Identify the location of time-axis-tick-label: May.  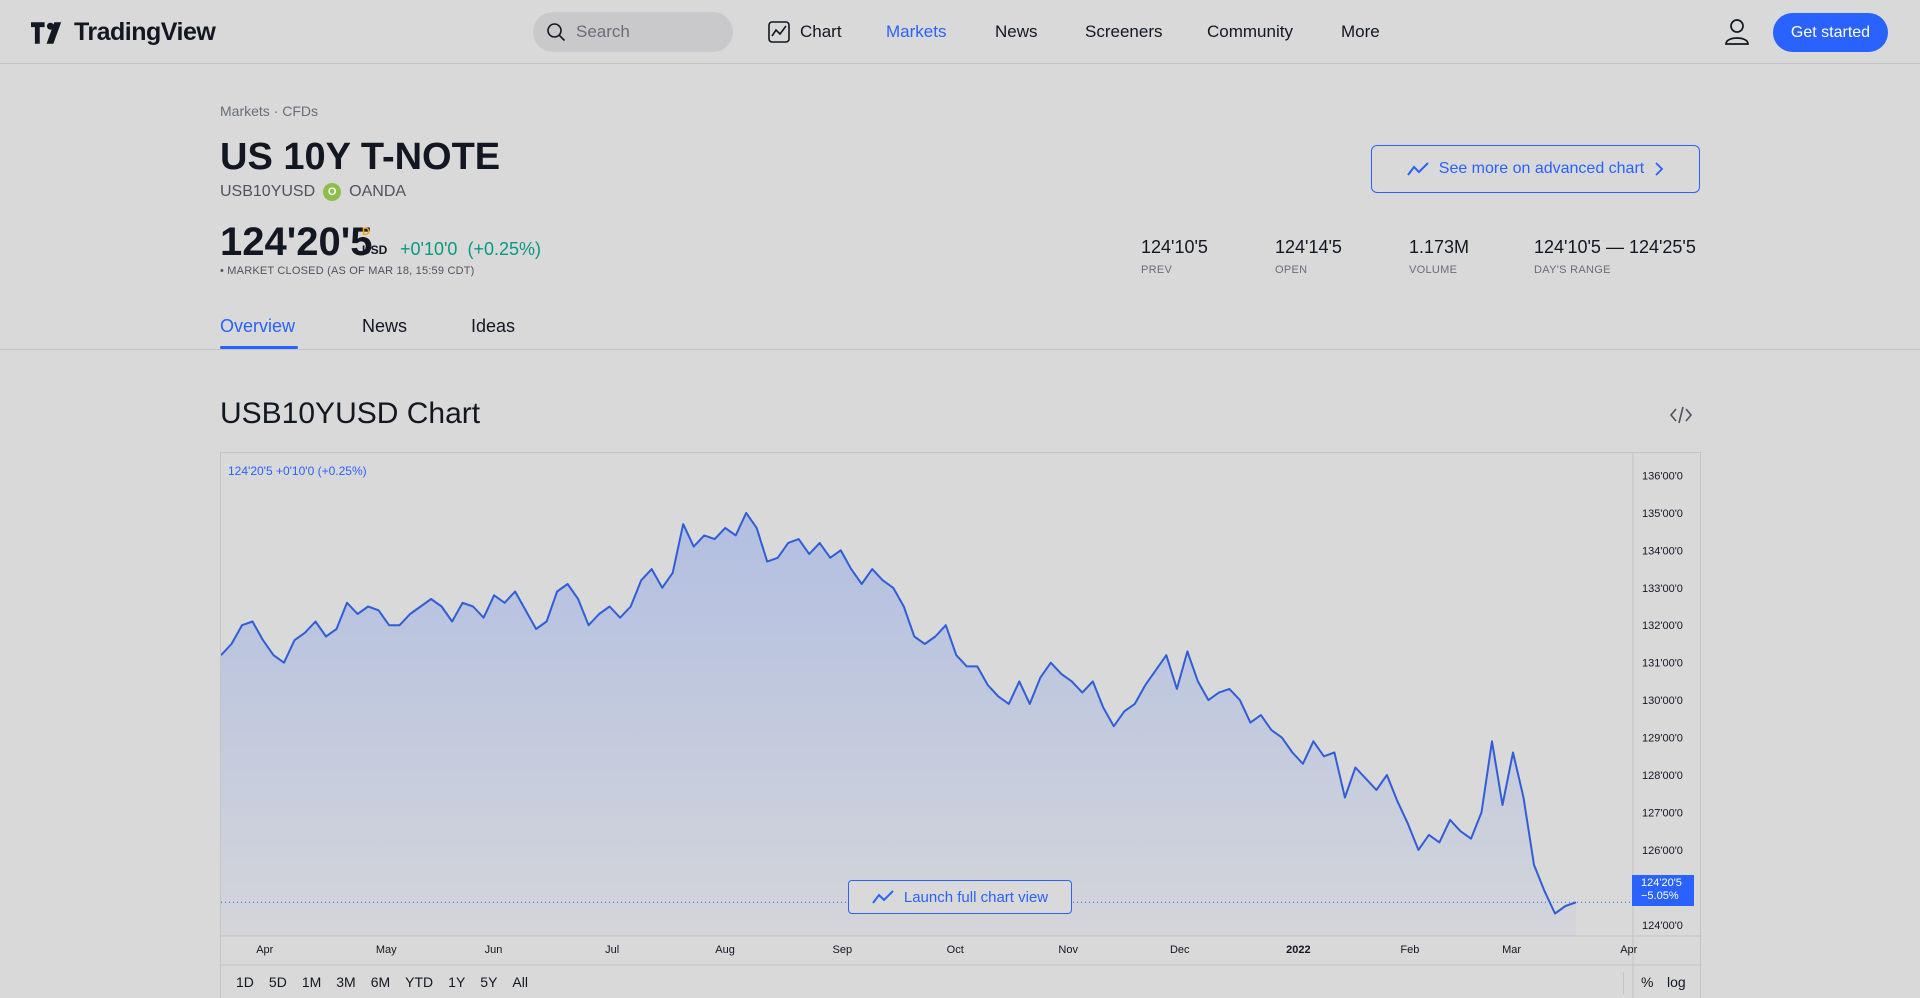
(386, 950).